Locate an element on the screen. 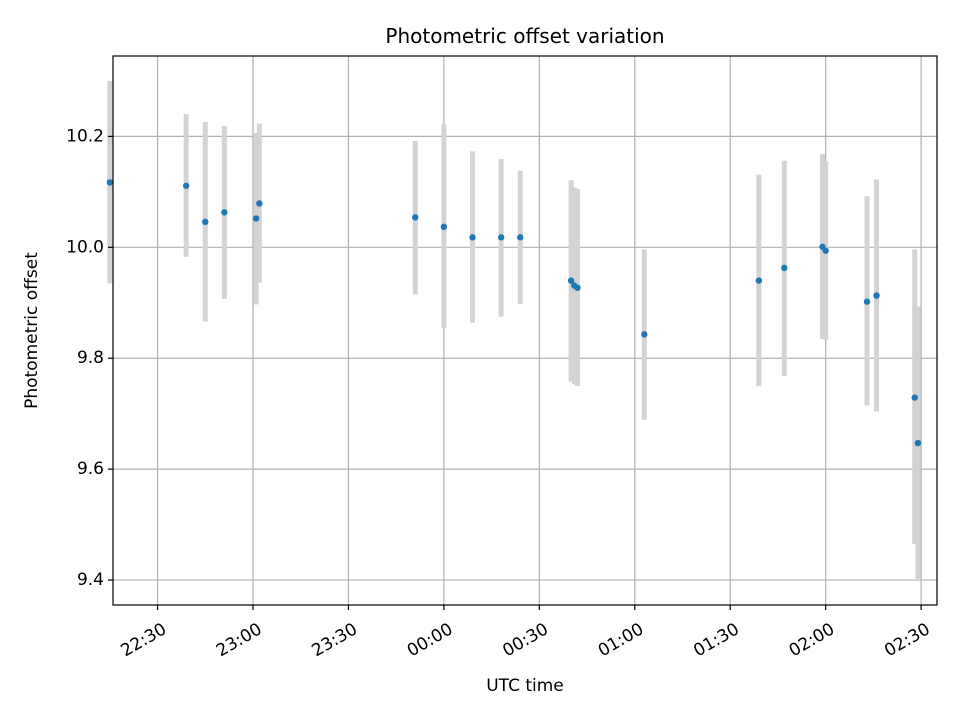 The height and width of the screenshot is (720, 960). y-tick-label: 10.0 is located at coordinates (85, 247).